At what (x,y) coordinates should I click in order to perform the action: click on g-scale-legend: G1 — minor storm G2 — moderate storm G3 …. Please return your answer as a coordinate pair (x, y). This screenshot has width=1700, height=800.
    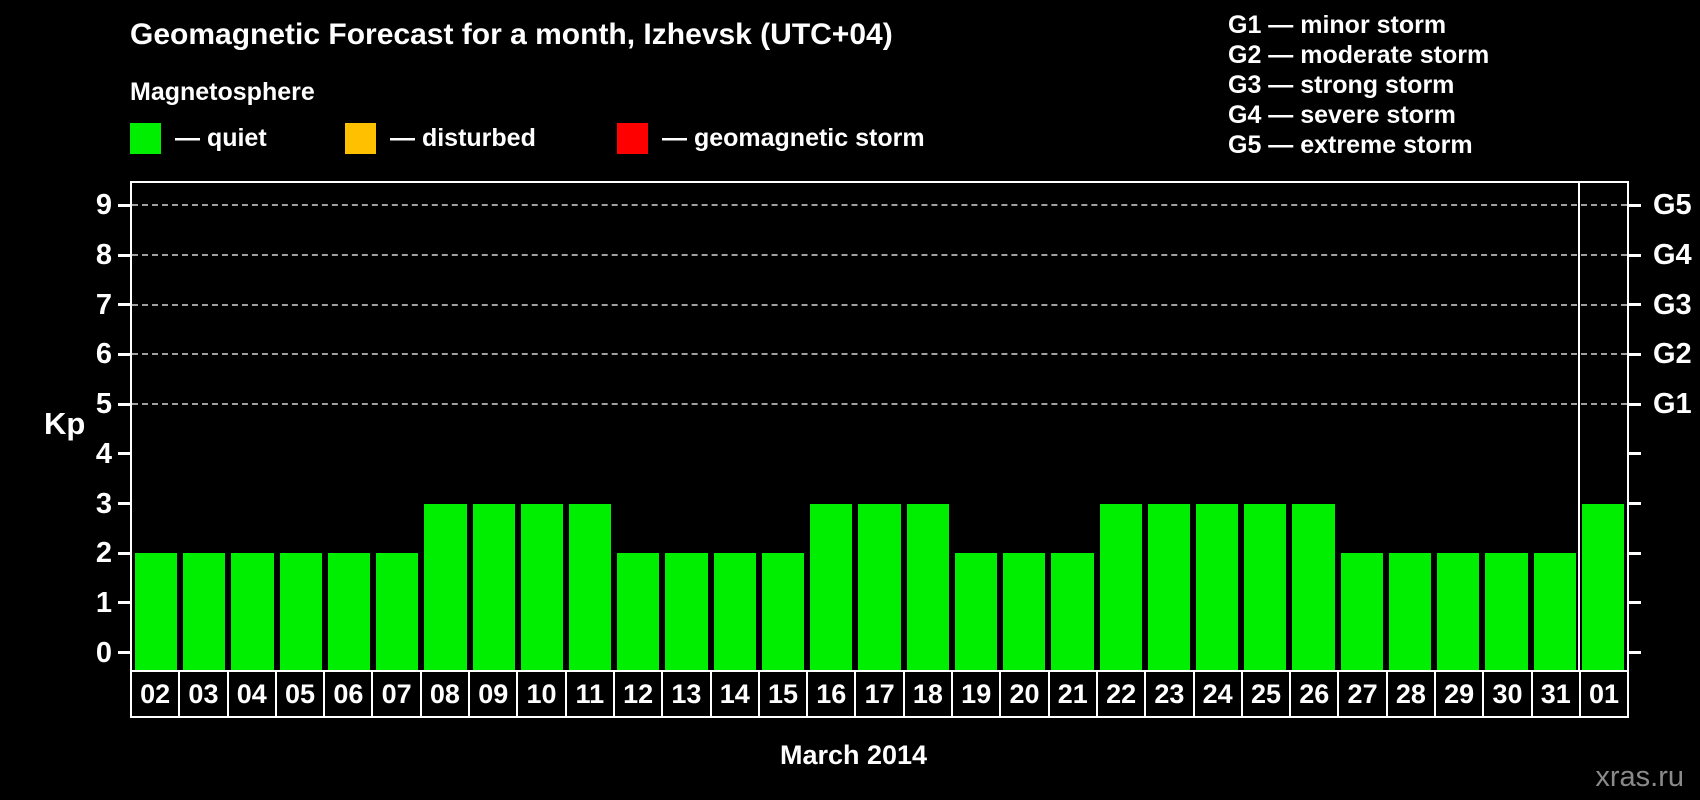
    Looking at the image, I should click on (1358, 85).